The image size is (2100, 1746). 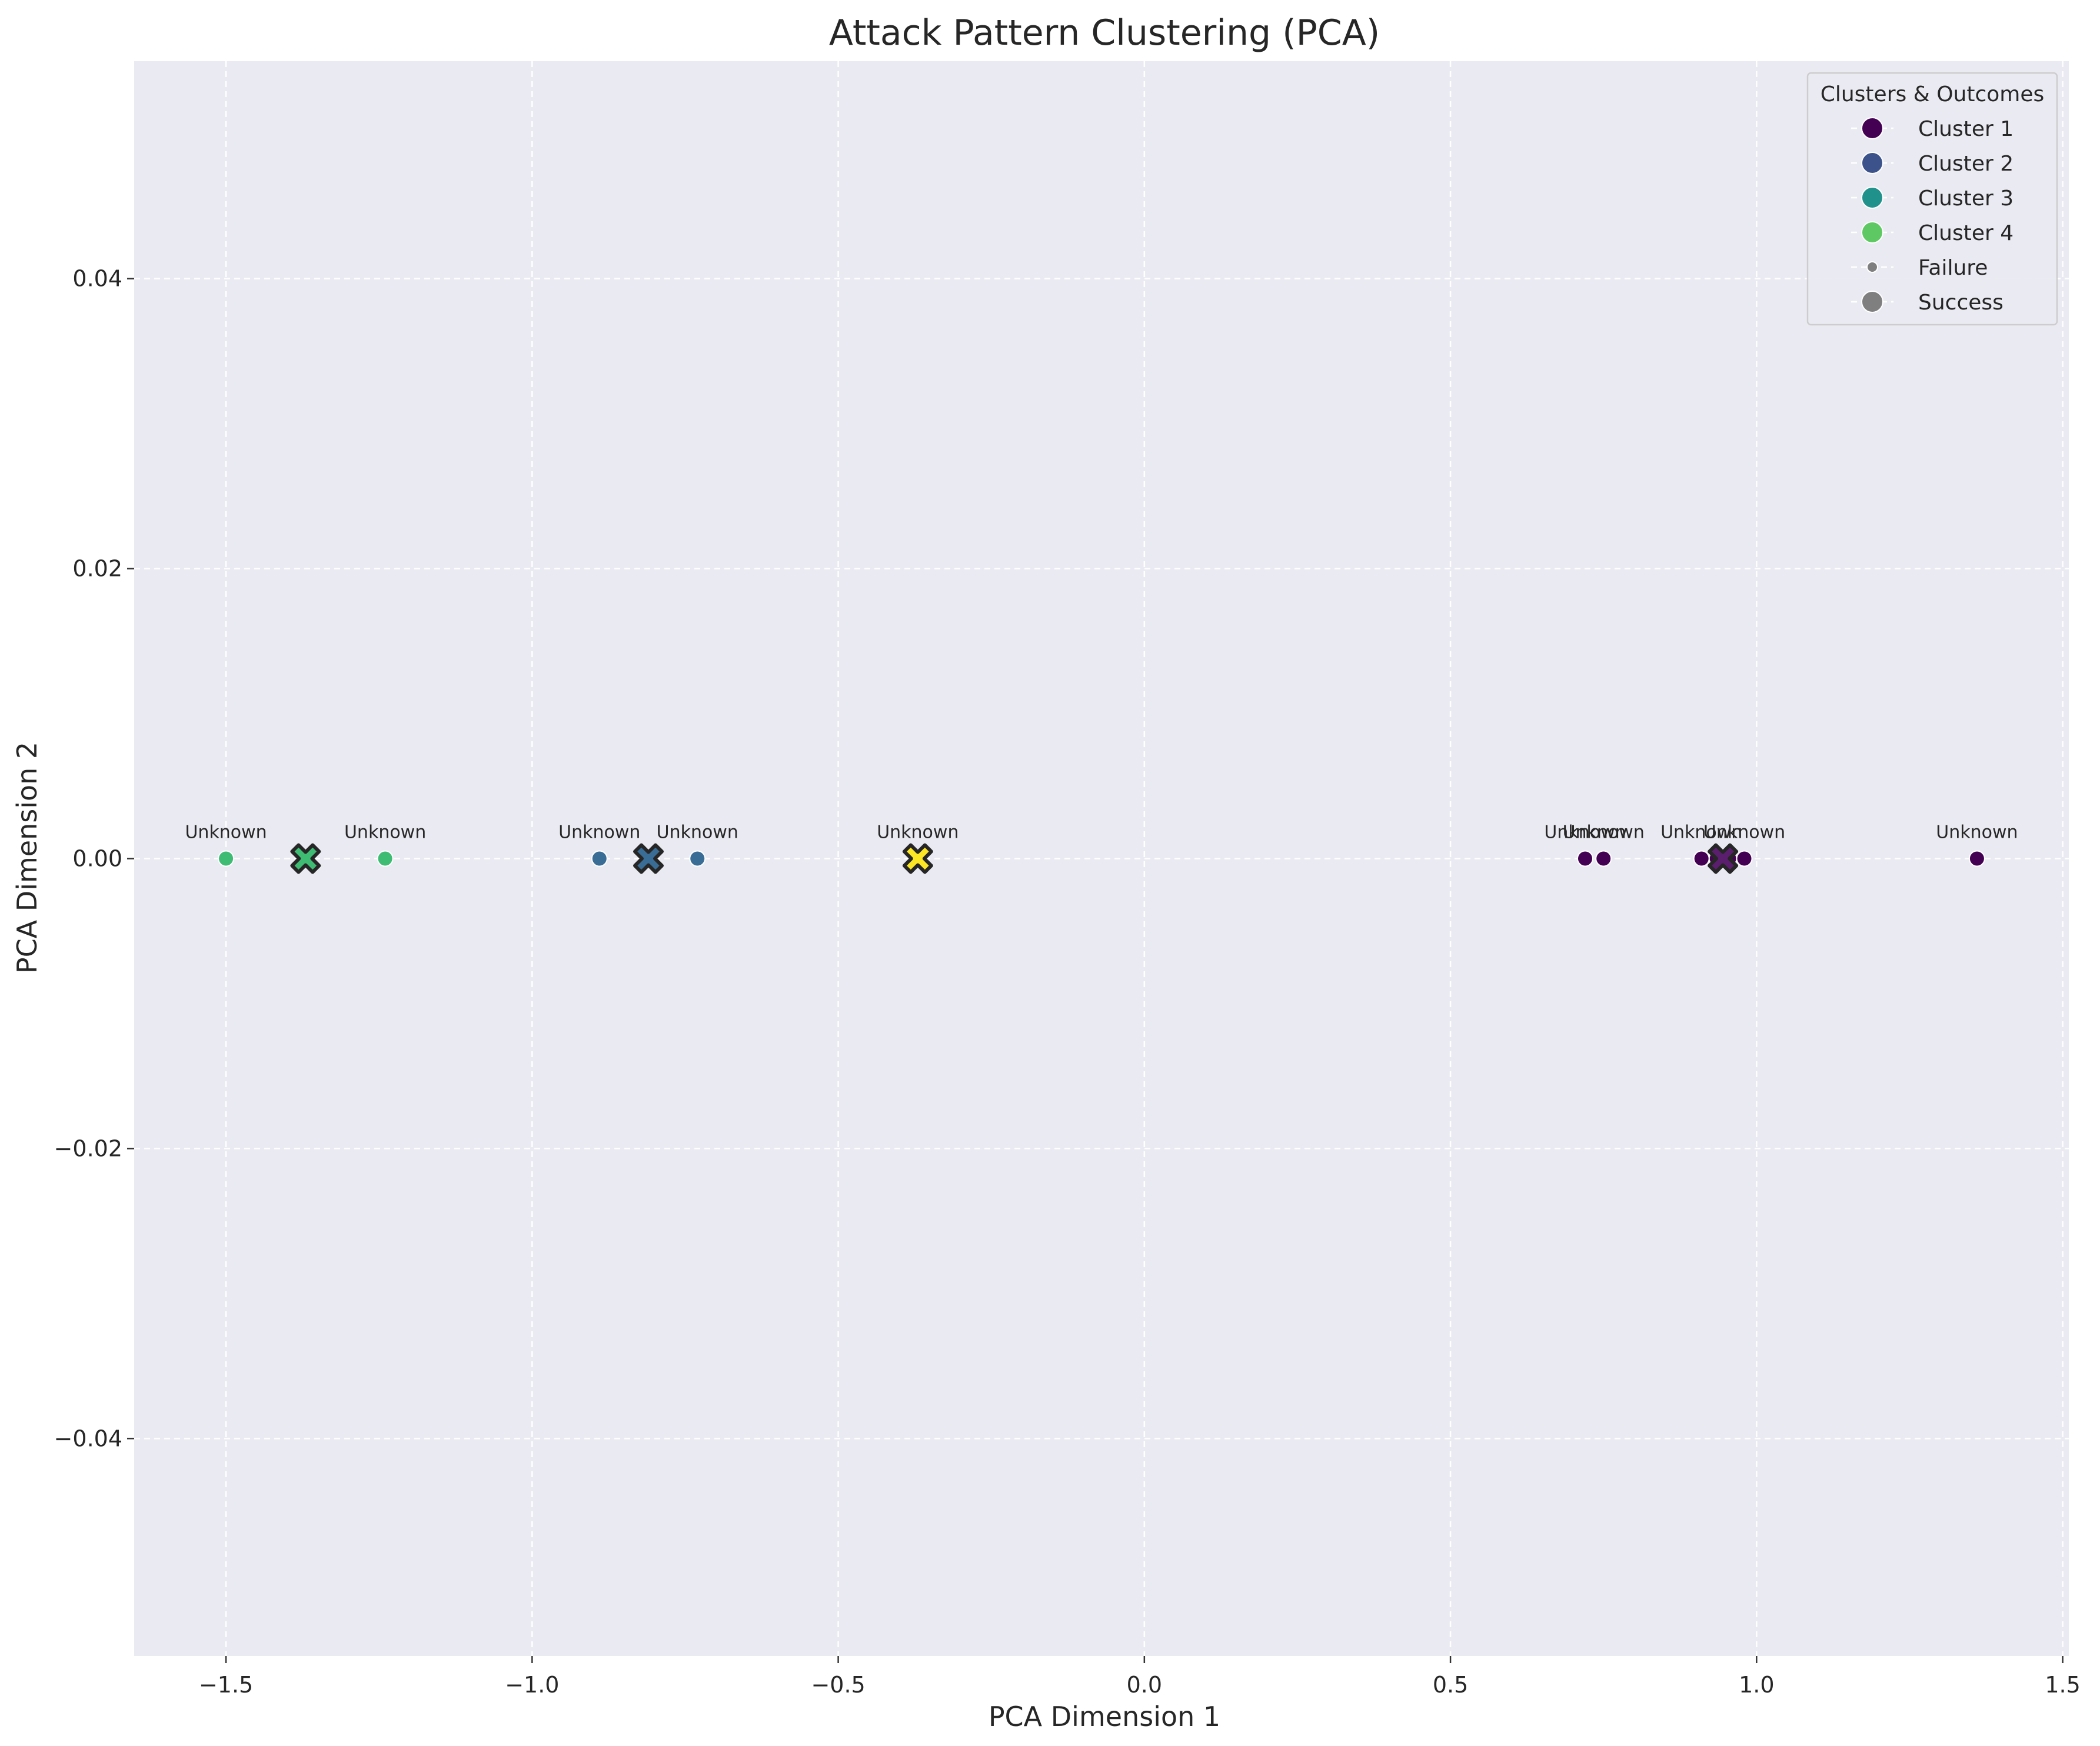 I want to click on y-tick-label: −0.02, so click(x=88, y=1148).